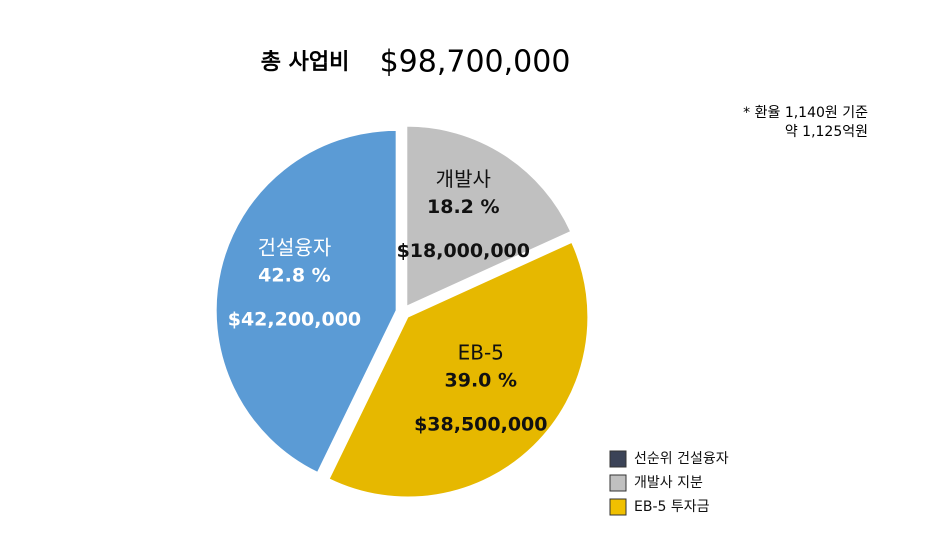  What do you see at coordinates (681, 459) in the screenshot?
I see `legend-label: 선순위 건설융자` at bounding box center [681, 459].